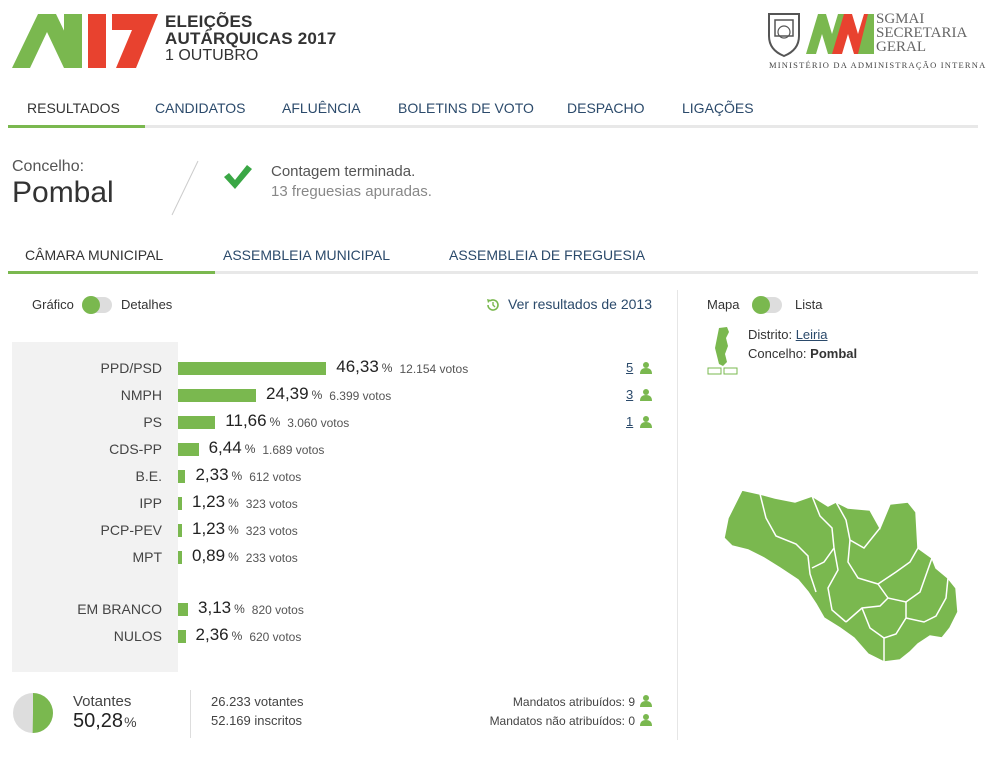 The height and width of the screenshot is (759, 999). What do you see at coordinates (48, 166) in the screenshot?
I see `location-label: Concelho:` at bounding box center [48, 166].